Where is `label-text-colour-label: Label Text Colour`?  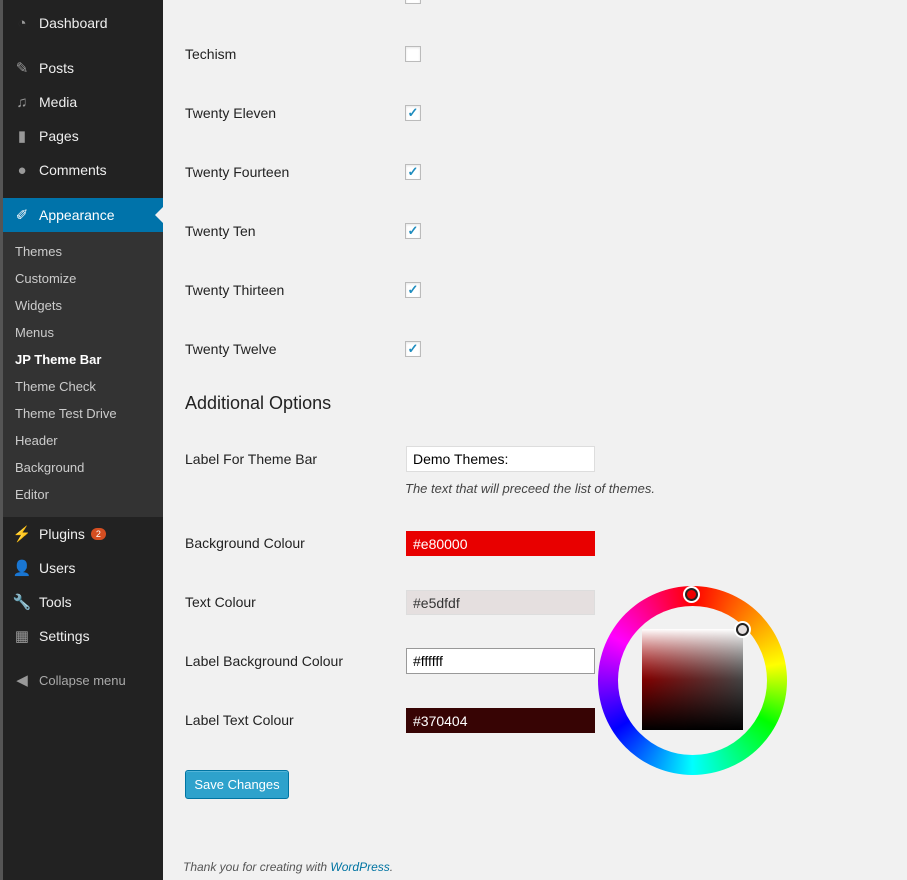 label-text-colour-label: Label Text Colour is located at coordinates (239, 720).